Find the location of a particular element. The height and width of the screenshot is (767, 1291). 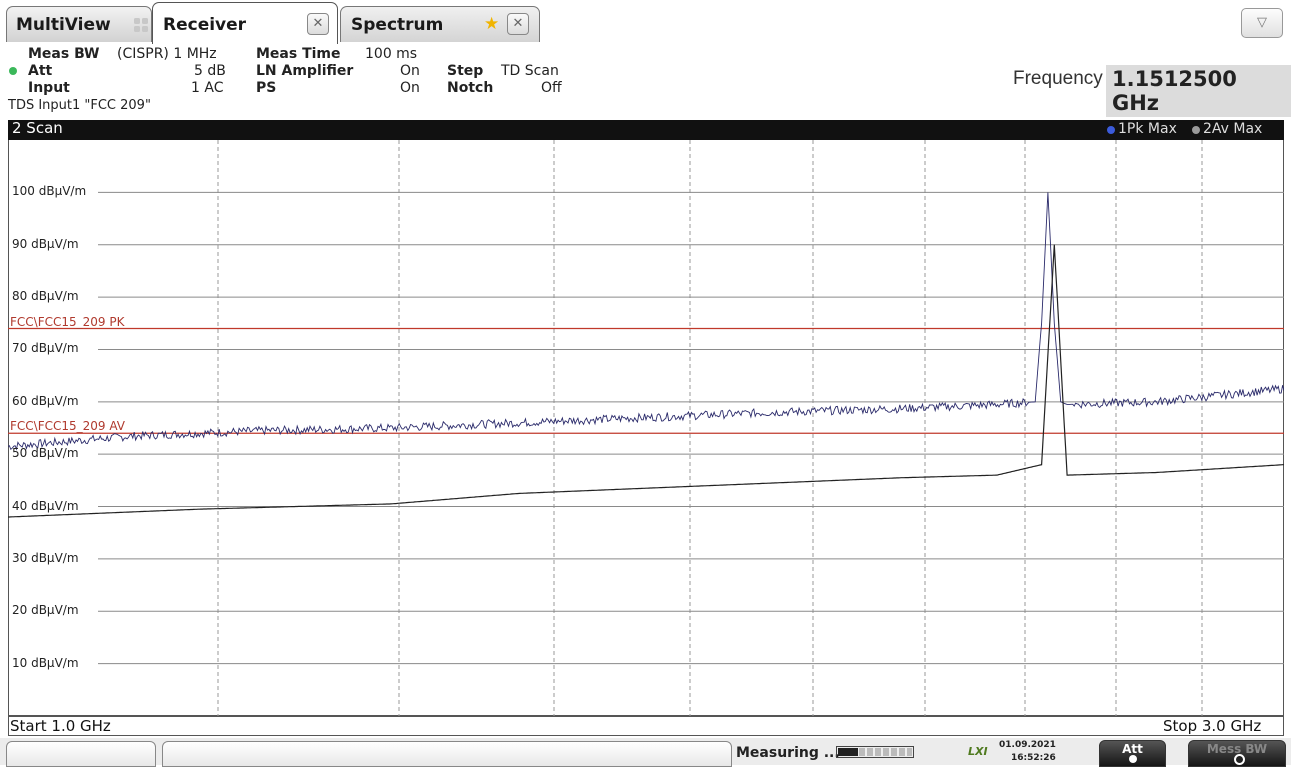

tab-multiview: MultiView is located at coordinates (79, 24).